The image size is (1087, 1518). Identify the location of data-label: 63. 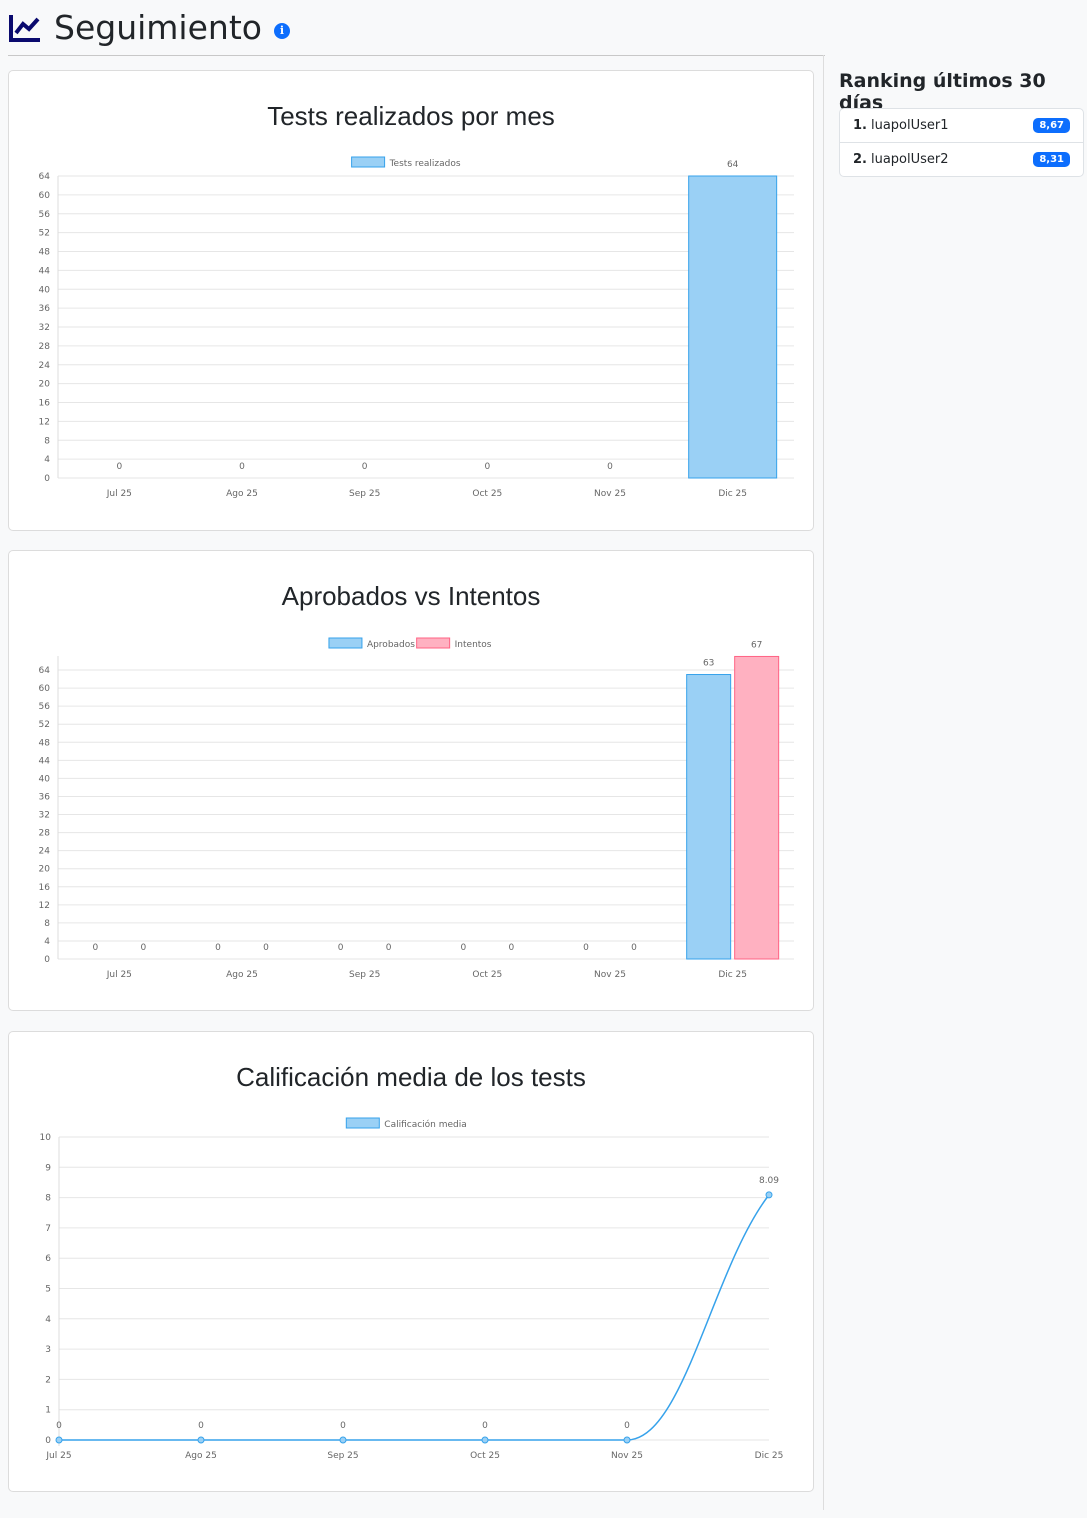
(708, 664).